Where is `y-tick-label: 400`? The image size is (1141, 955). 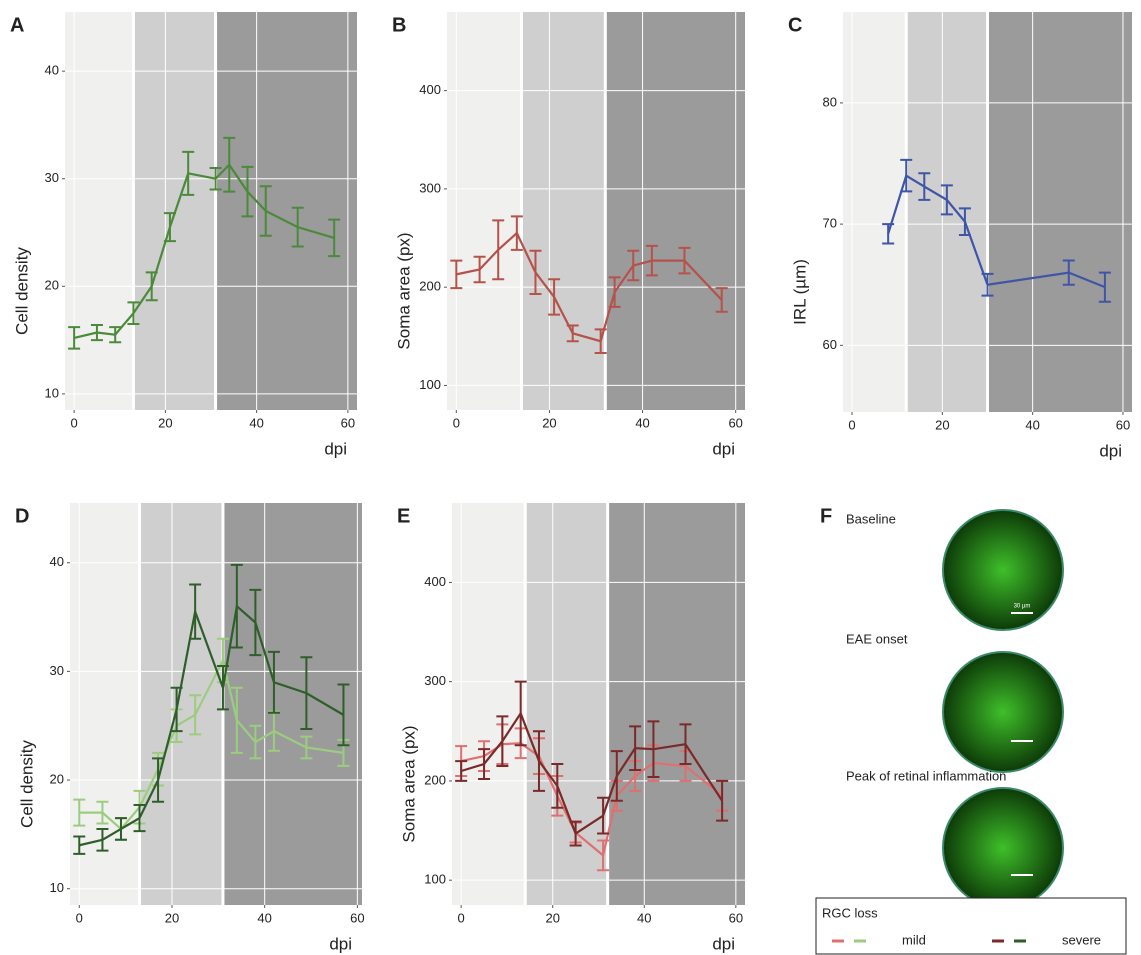 y-tick-label: 400 is located at coordinates (435, 581).